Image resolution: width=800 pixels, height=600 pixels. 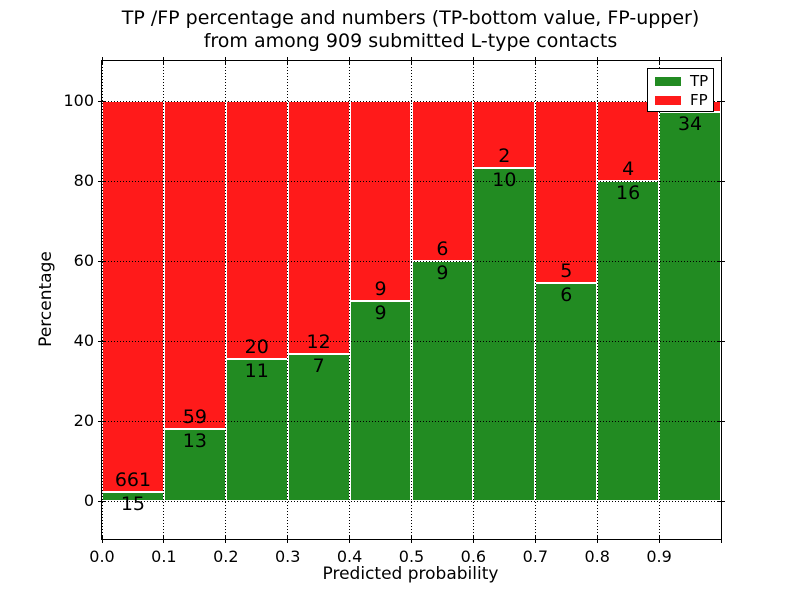 What do you see at coordinates (473, 556) in the screenshot?
I see `x-tick-label: 0.6` at bounding box center [473, 556].